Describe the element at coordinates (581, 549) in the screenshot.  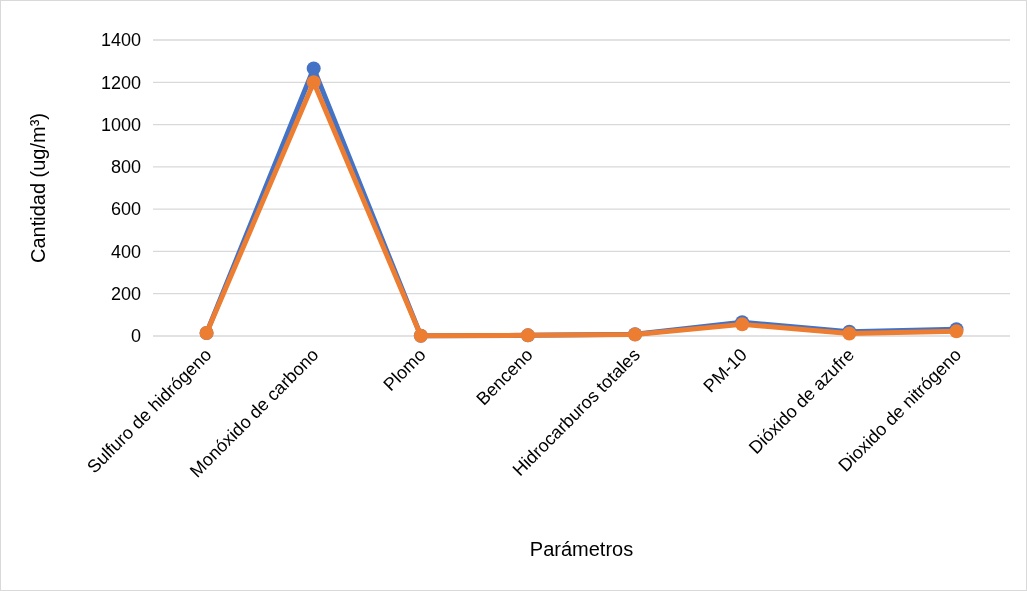
I see `x-axis-title: Parámetros` at that location.